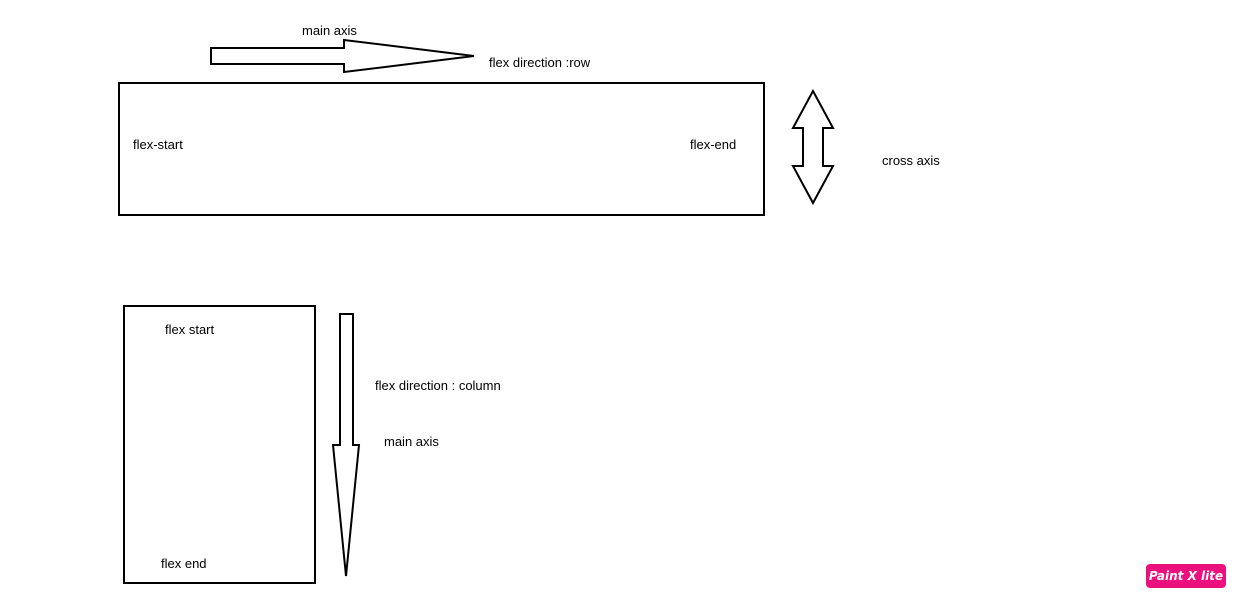 The height and width of the screenshot is (597, 1236). What do you see at coordinates (1186, 576) in the screenshot?
I see `paint-x-lite-watermark: Paint X lite` at bounding box center [1186, 576].